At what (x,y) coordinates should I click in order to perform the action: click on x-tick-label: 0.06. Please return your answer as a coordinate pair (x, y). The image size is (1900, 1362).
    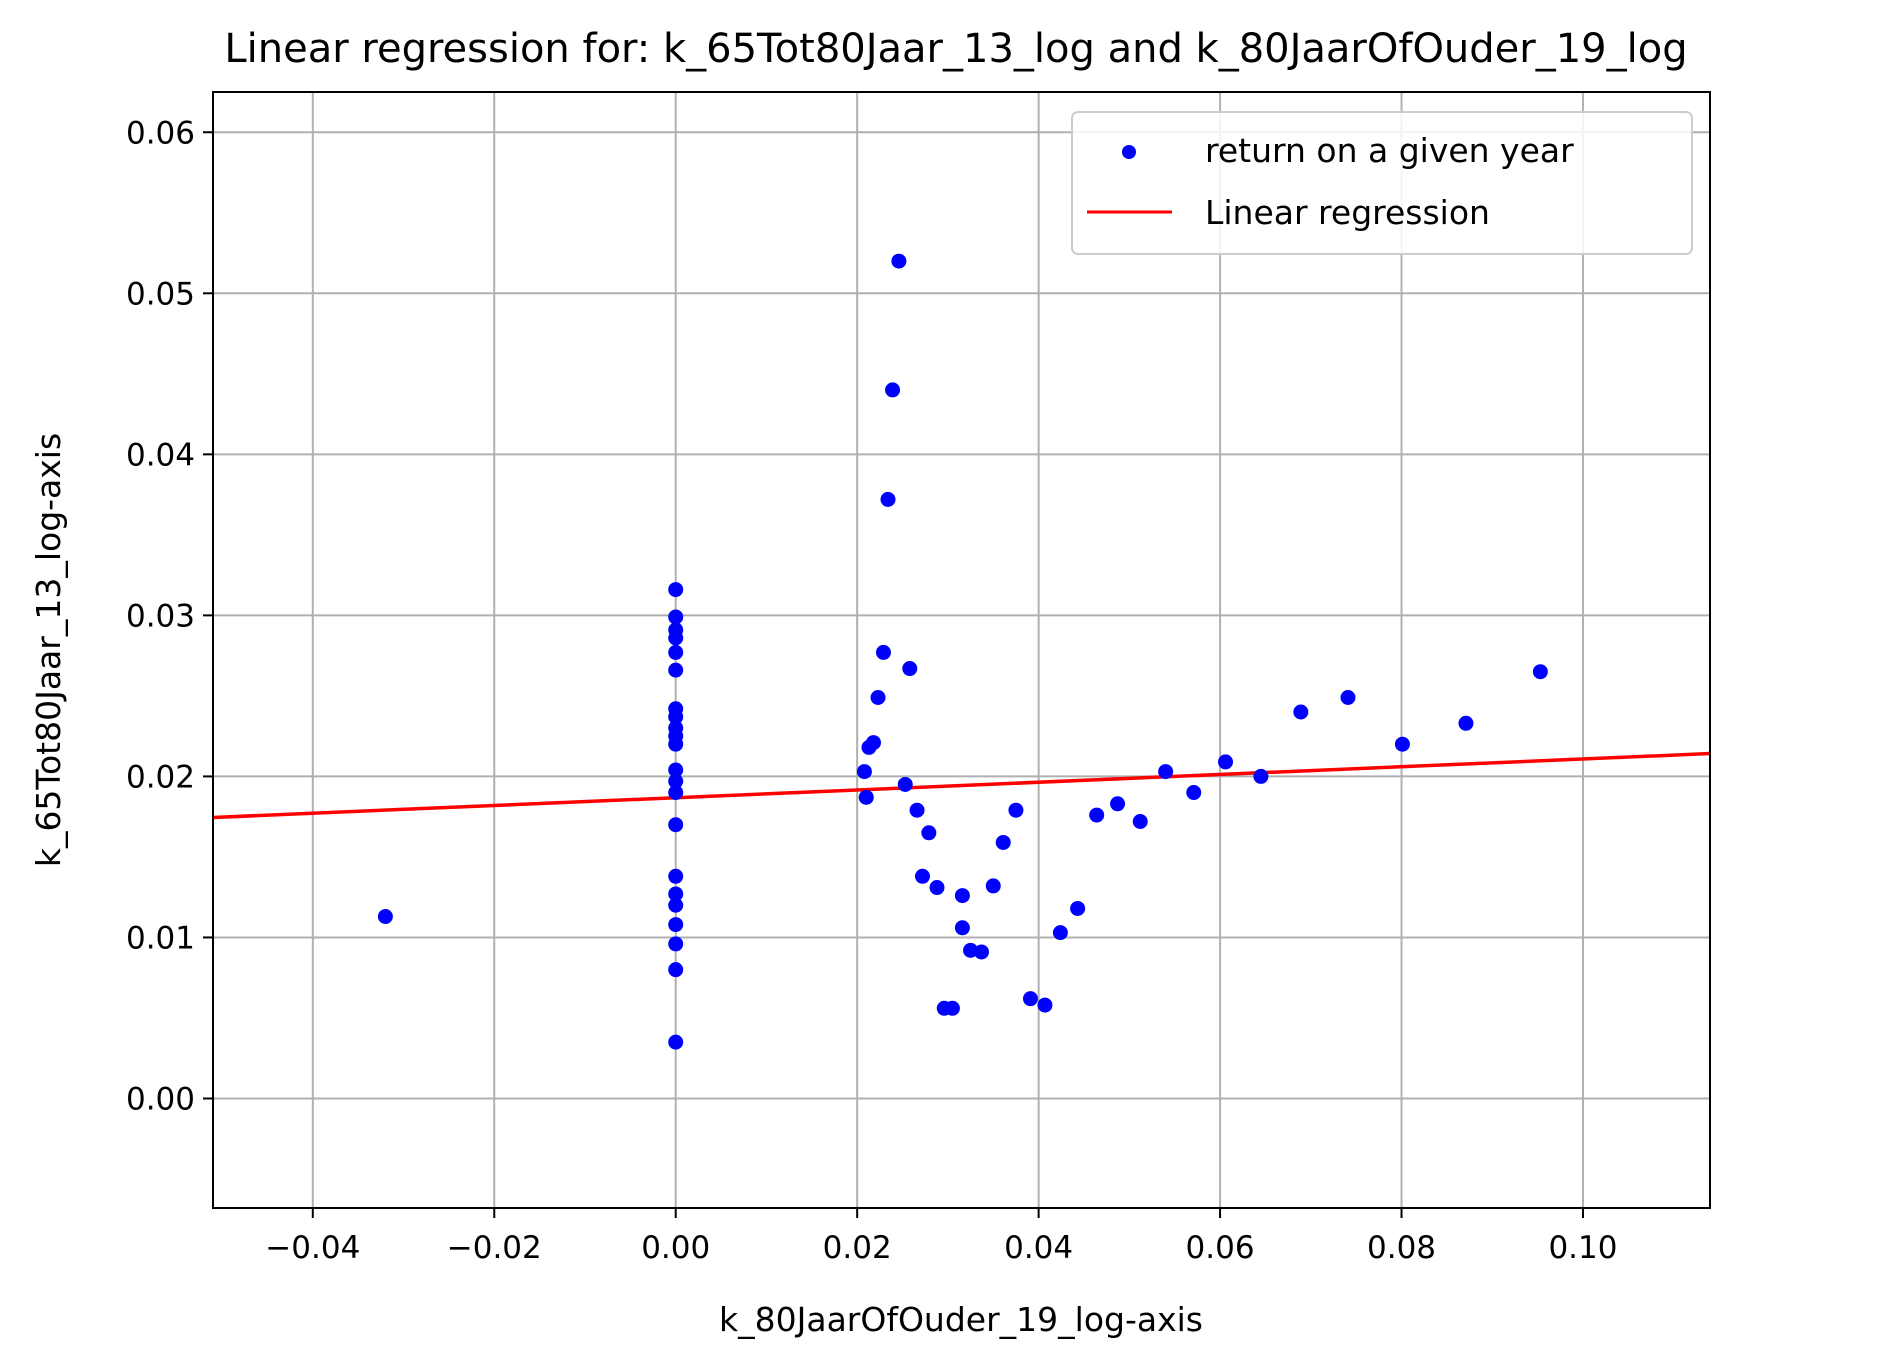
    Looking at the image, I should click on (1220, 1248).